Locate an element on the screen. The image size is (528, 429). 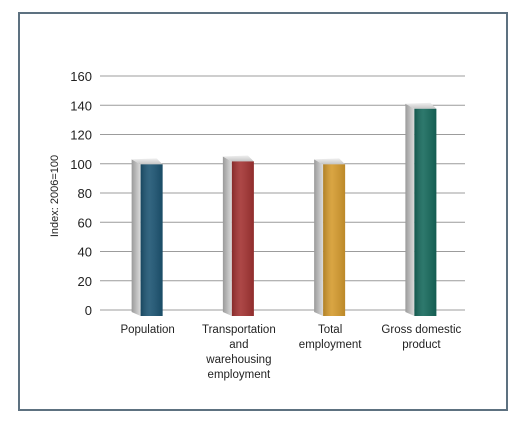
category-label-line: and is located at coordinates (238, 345).